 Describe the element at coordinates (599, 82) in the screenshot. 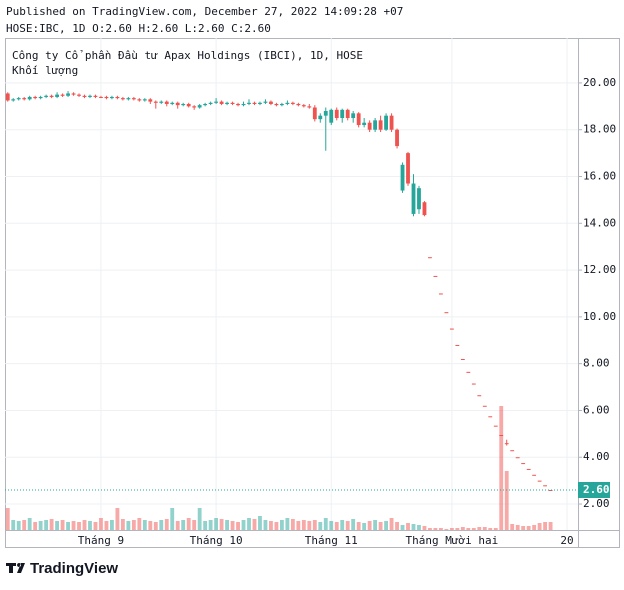

I see `y-tick-label: 20.00` at that location.